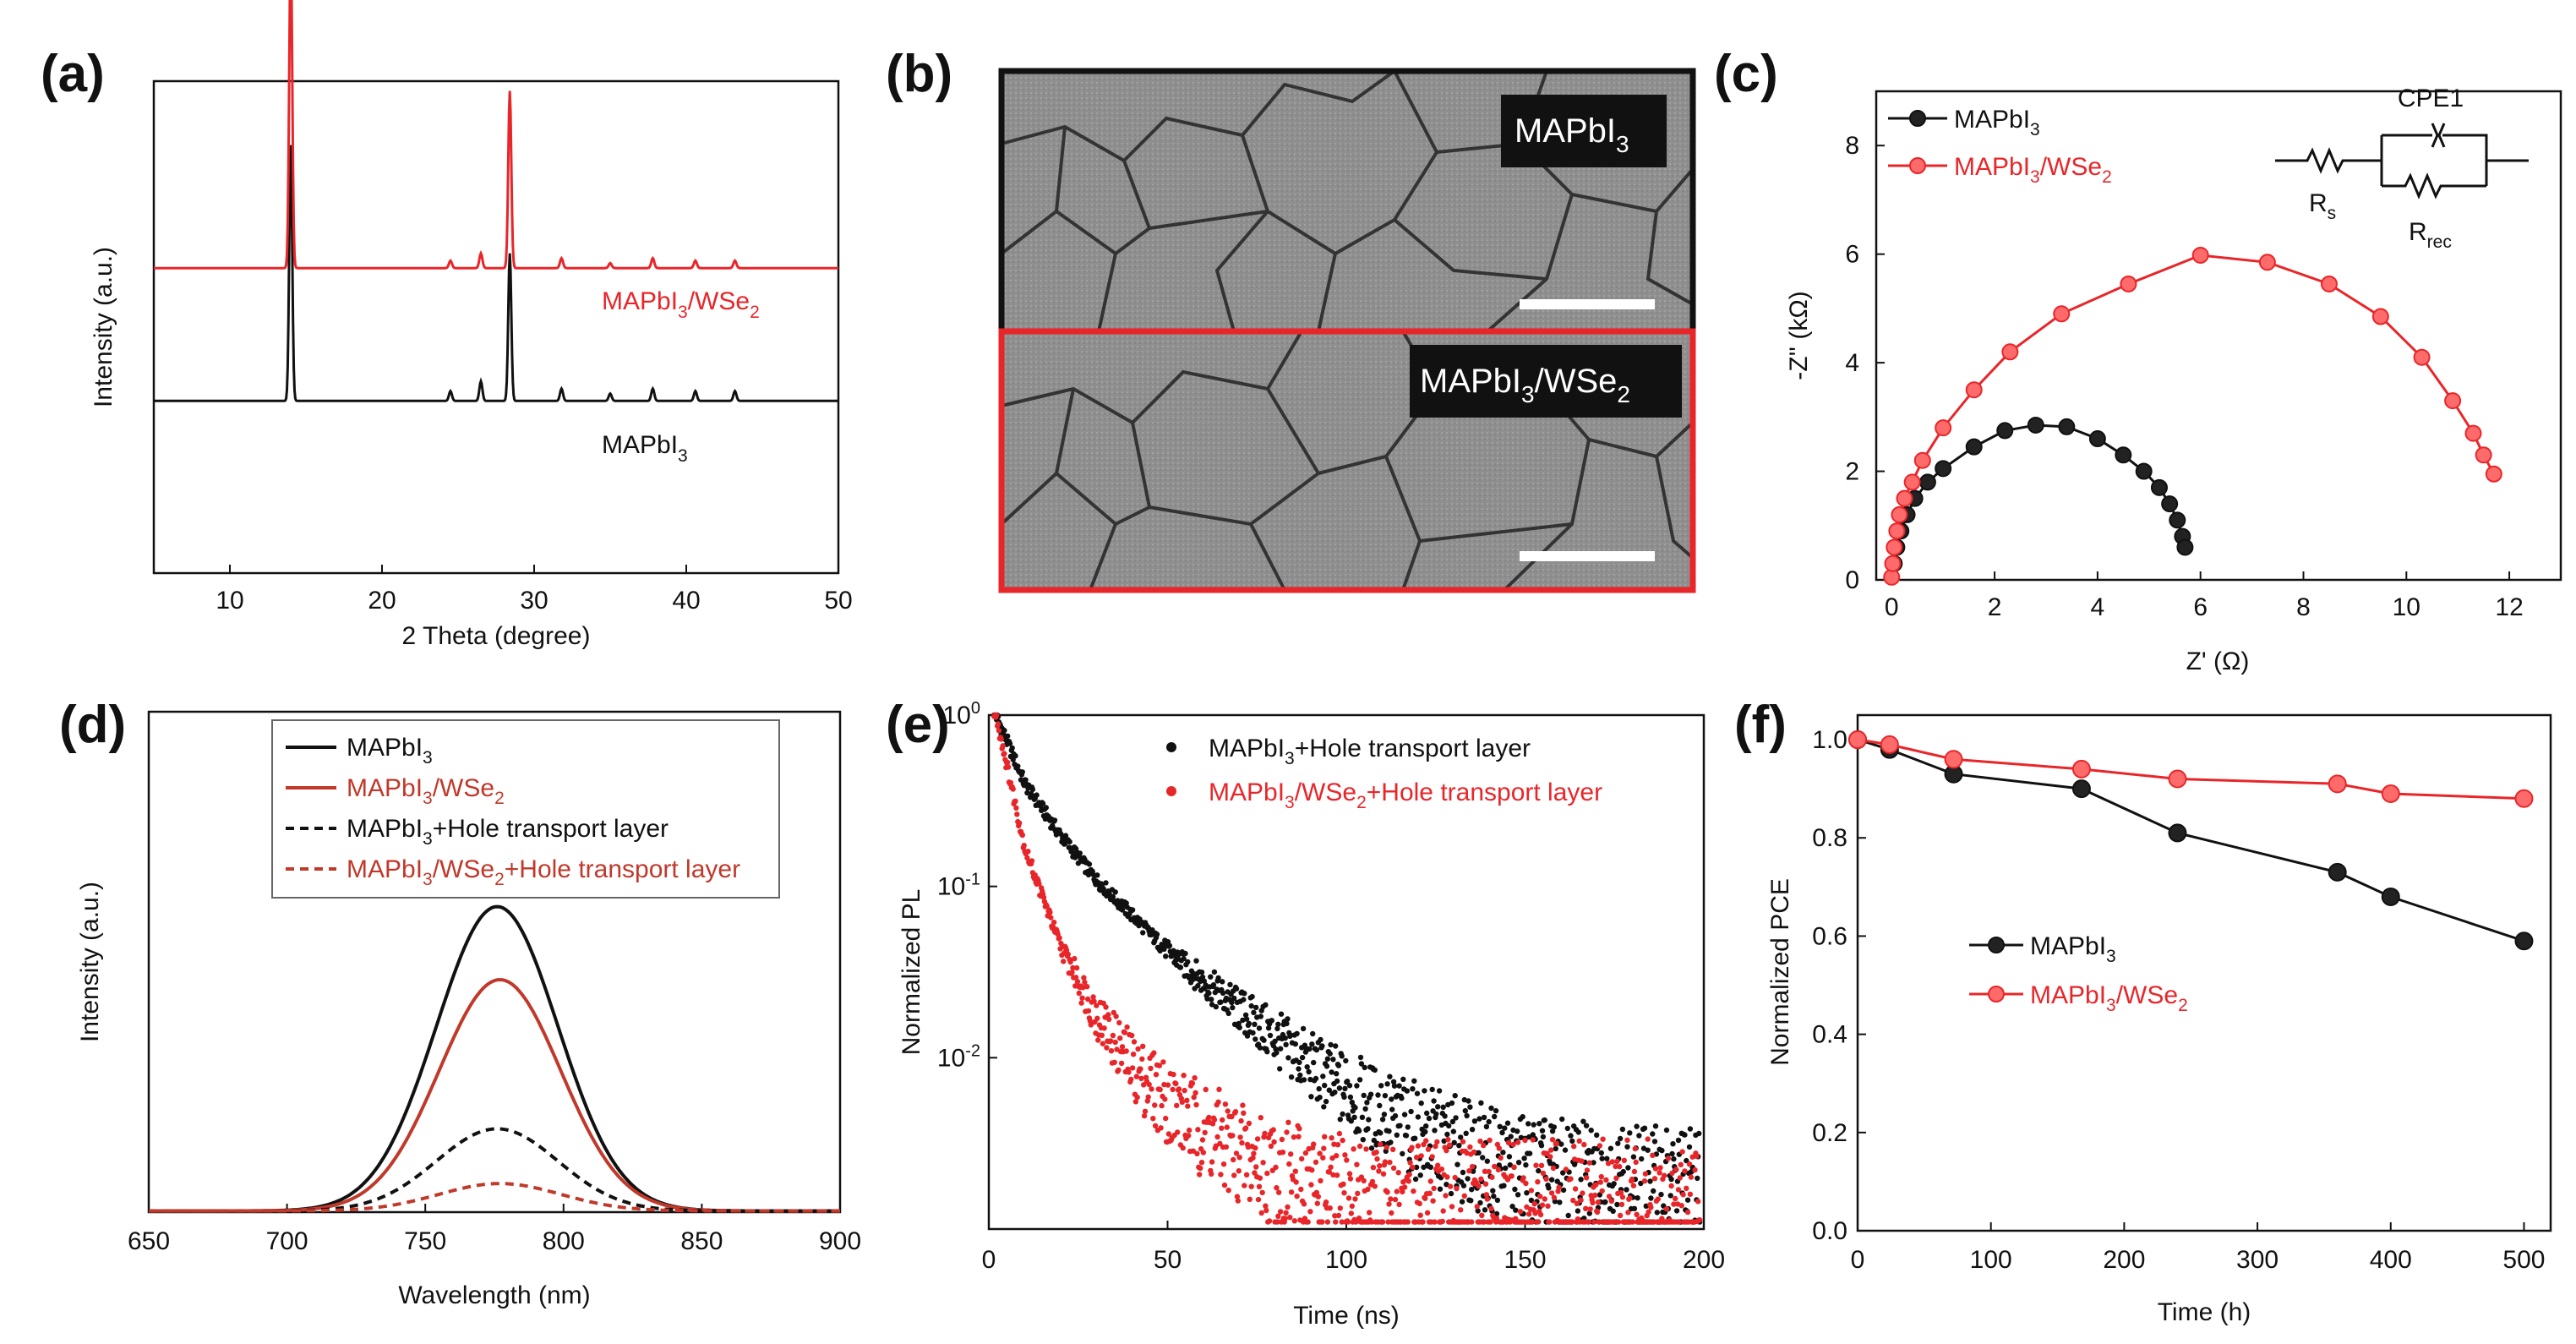 The height and width of the screenshot is (1344, 2576). I want to click on x-tick-label-d: 700, so click(287, 1241).